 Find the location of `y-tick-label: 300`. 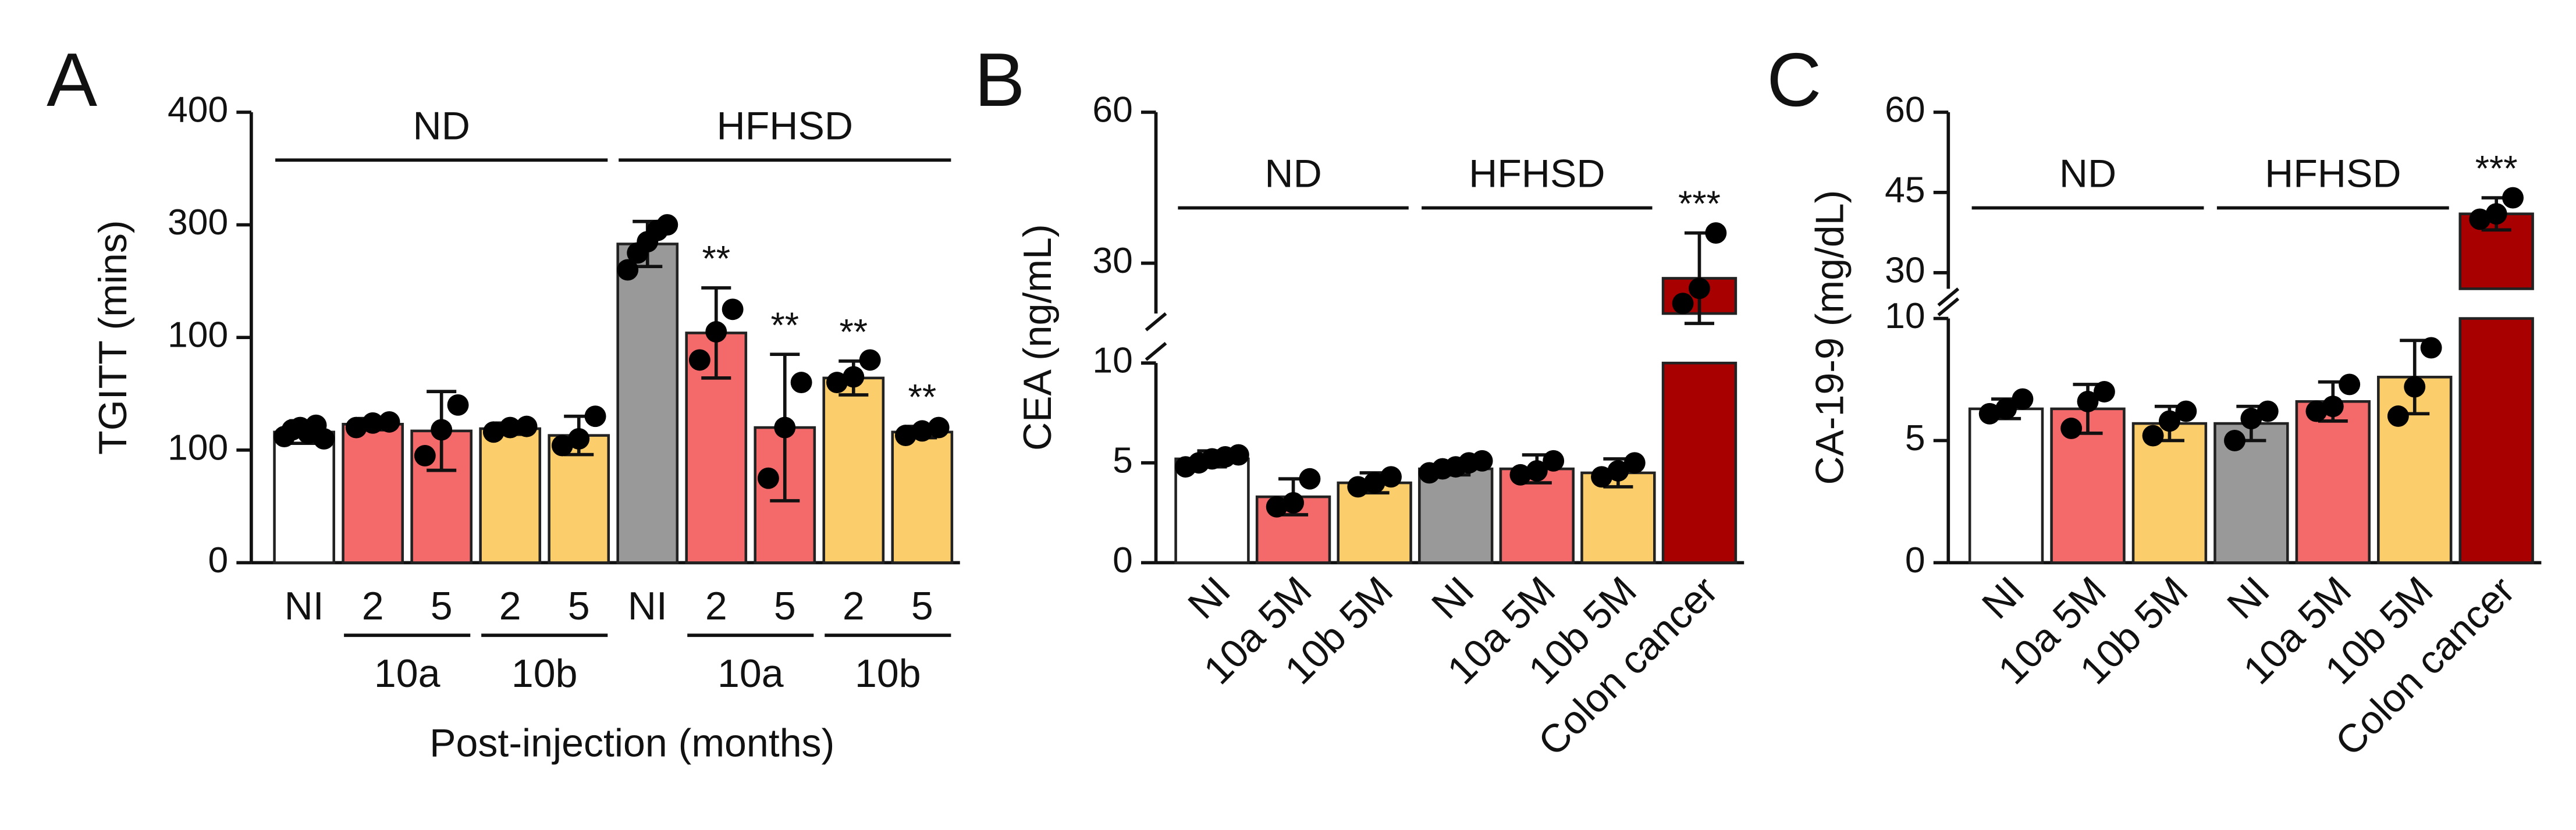

y-tick-label: 300 is located at coordinates (198, 222).